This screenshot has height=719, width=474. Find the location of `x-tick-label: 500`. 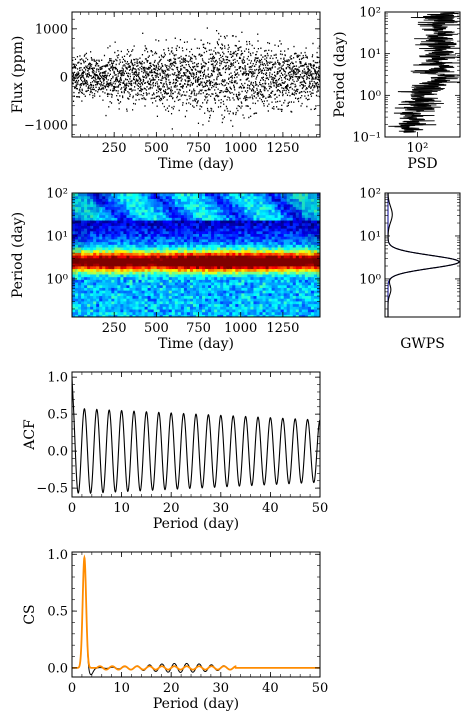

x-tick-label: 500 is located at coordinates (156, 148).